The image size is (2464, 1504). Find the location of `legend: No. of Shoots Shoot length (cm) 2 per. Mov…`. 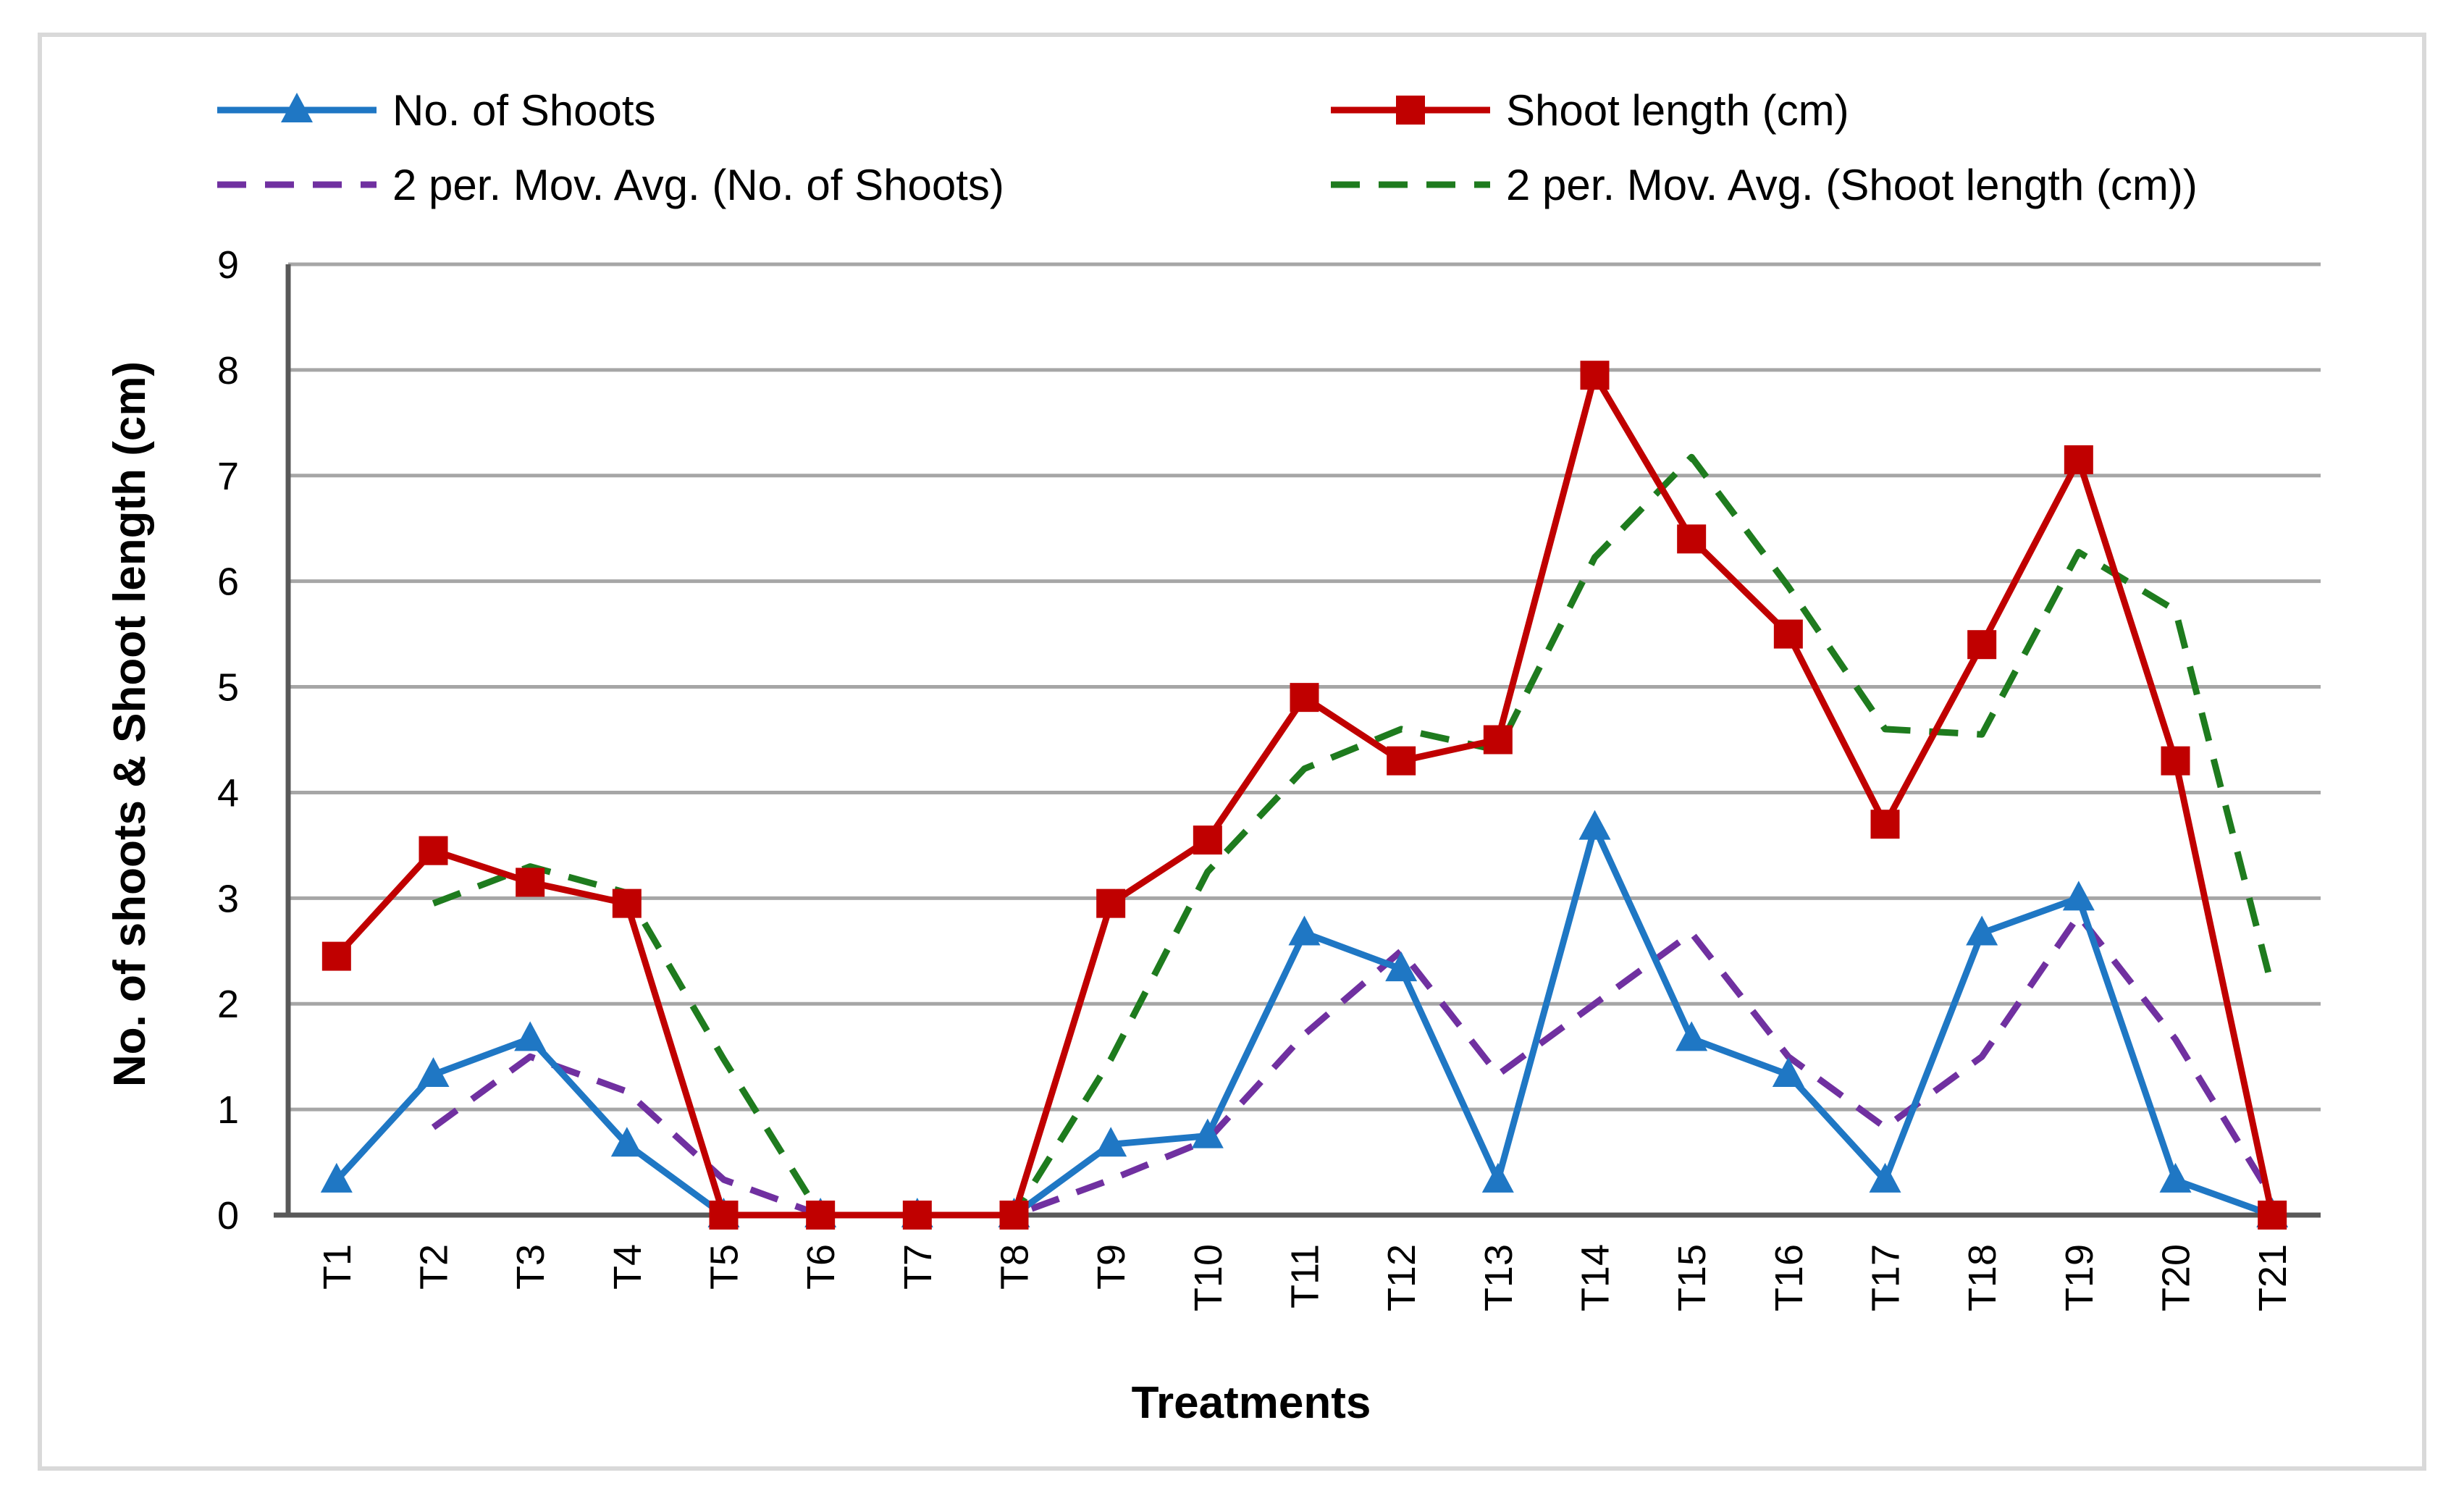

legend: No. of Shoots Shoot length (cm) 2 per. Mov… is located at coordinates (1208, 147).